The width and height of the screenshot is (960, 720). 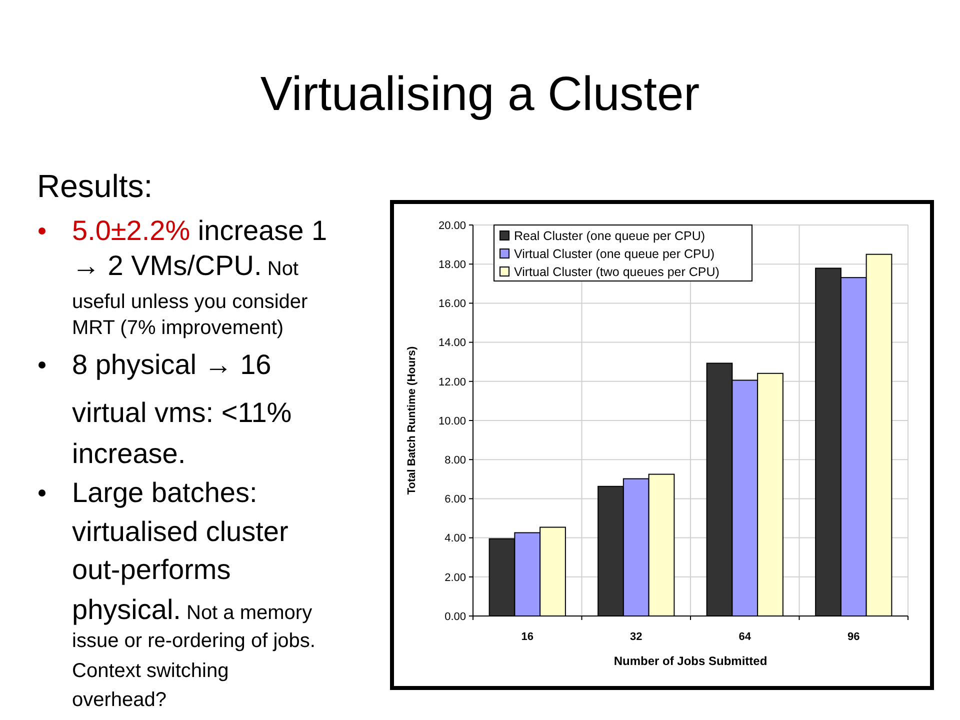 What do you see at coordinates (452, 226) in the screenshot?
I see `y-tick-label: 20.00` at bounding box center [452, 226].